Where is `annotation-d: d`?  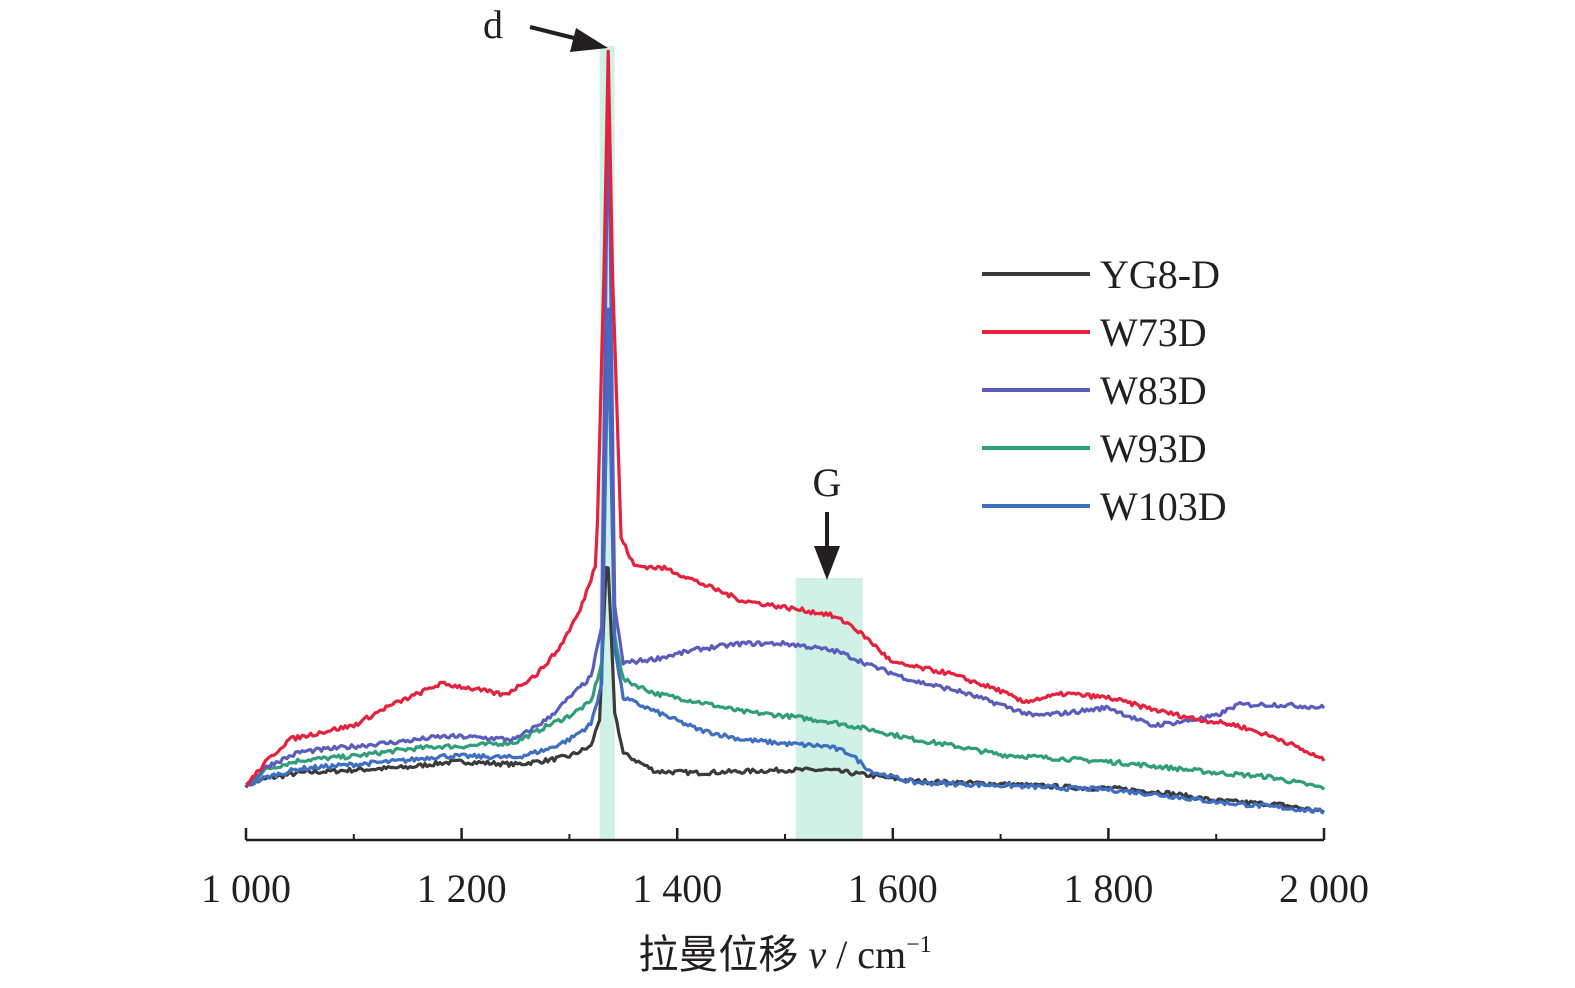 annotation-d: d is located at coordinates (545, 27).